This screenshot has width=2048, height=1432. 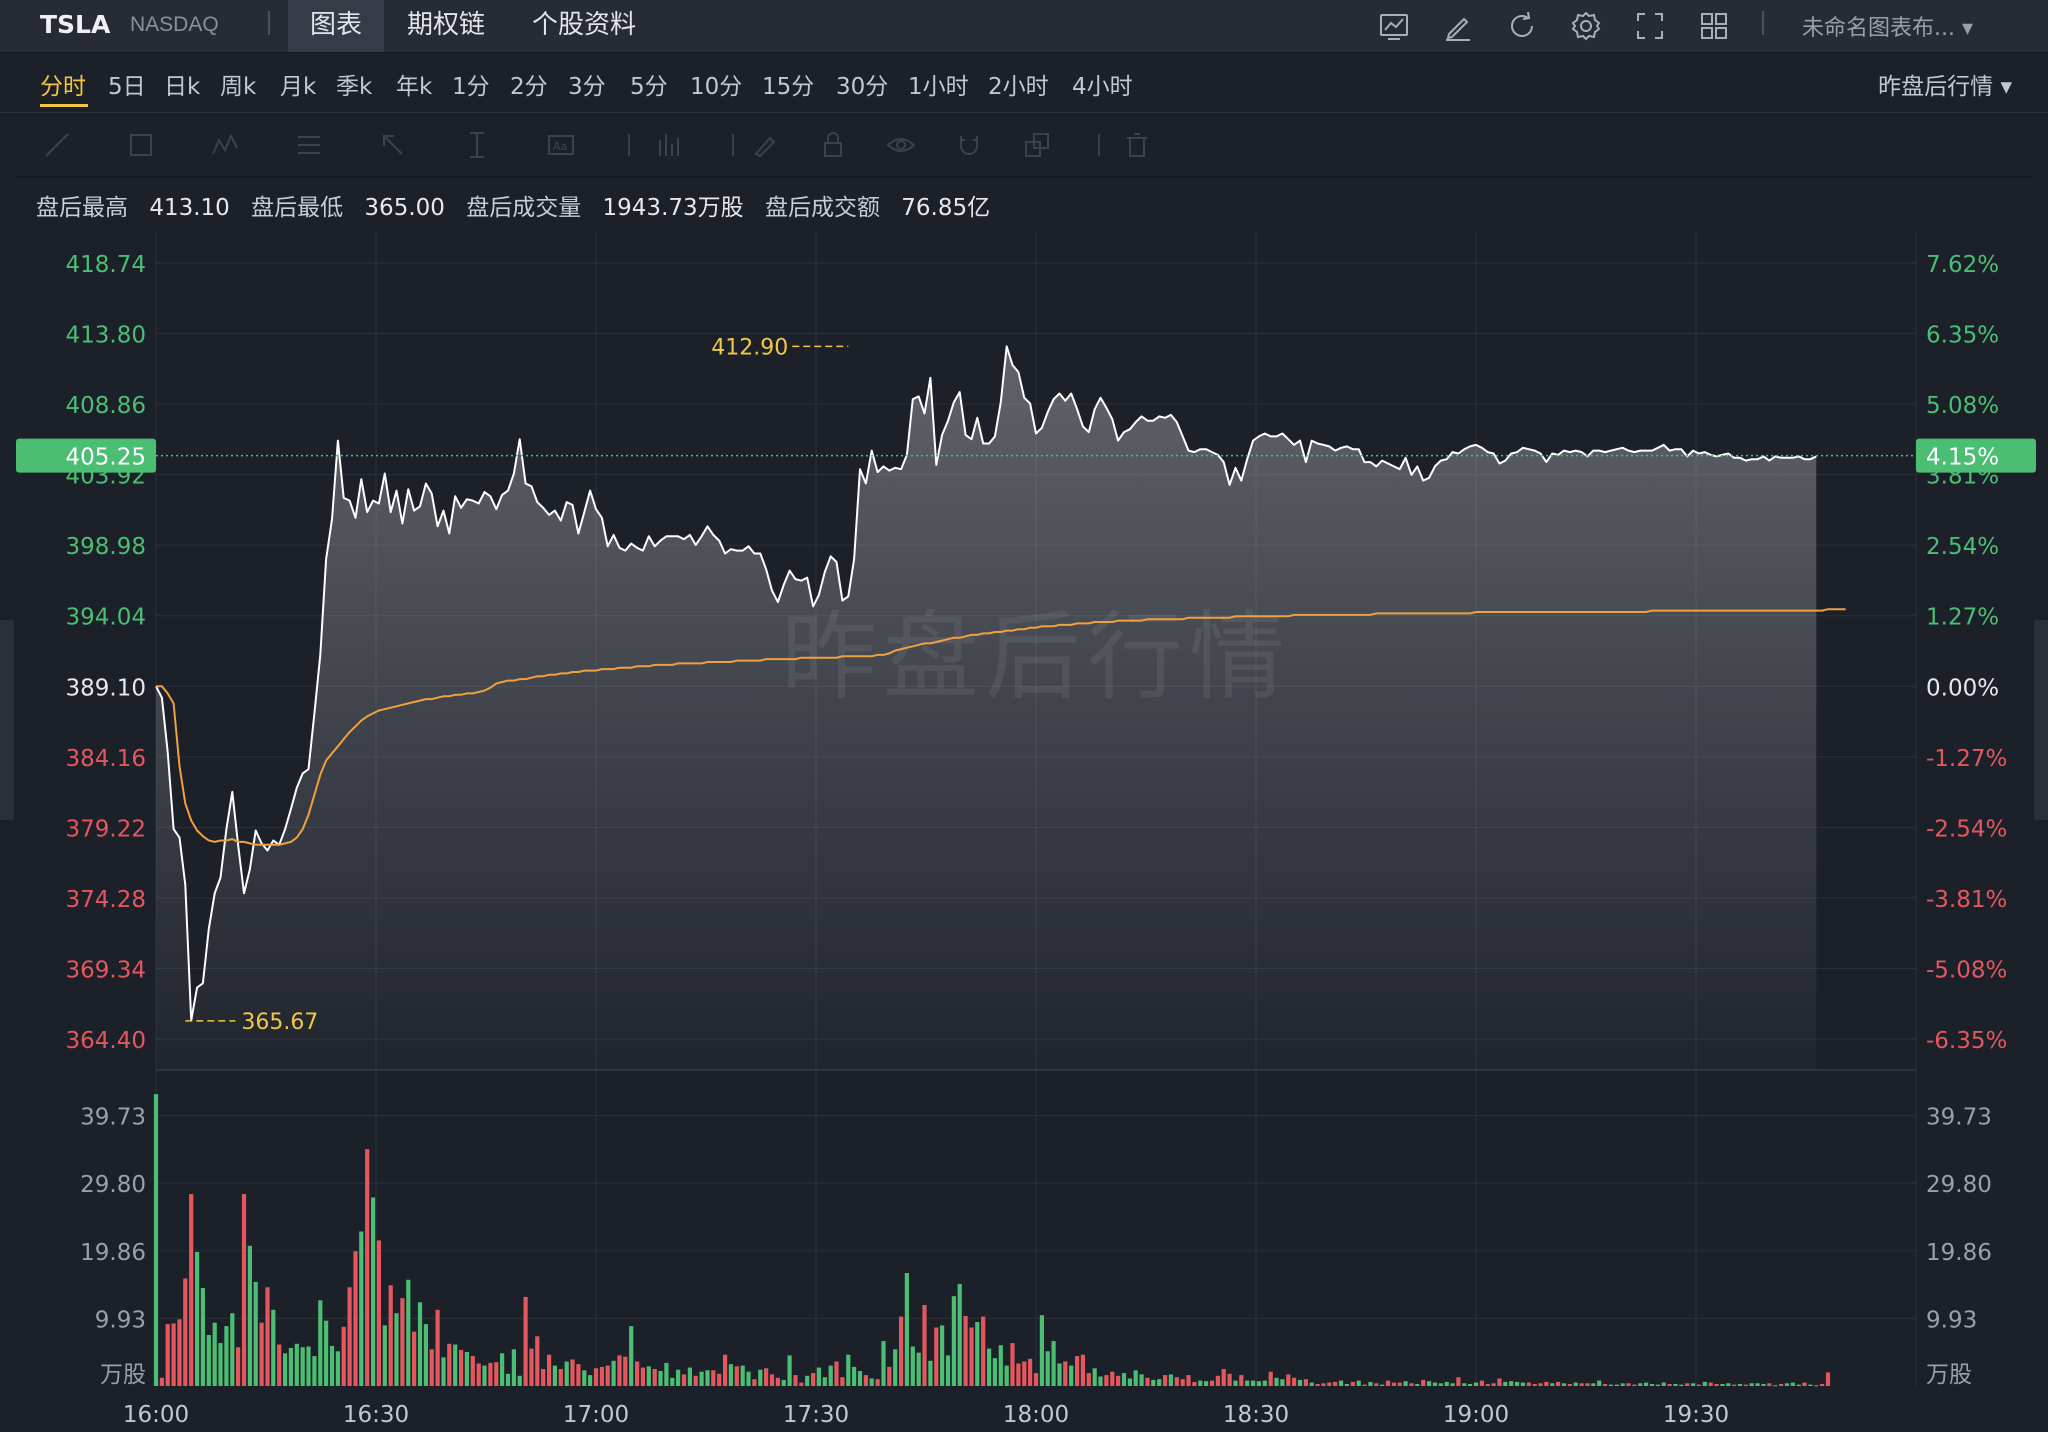 I want to click on time-tick-label: 19:30, so click(x=1696, y=1415).